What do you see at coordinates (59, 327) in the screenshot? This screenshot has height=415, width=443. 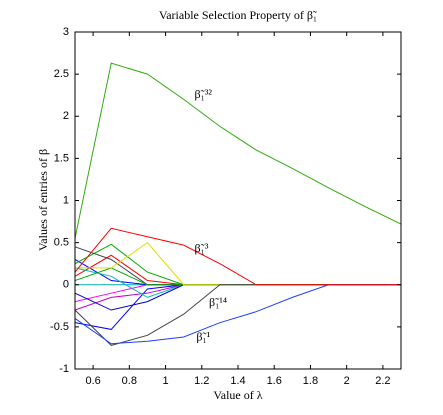 I see `y-tick-label: -0.5` at bounding box center [59, 327].